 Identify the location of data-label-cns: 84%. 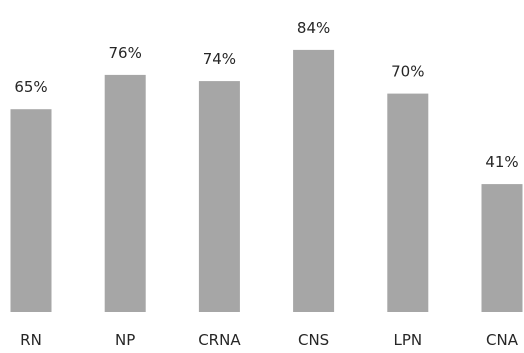
(313, 28).